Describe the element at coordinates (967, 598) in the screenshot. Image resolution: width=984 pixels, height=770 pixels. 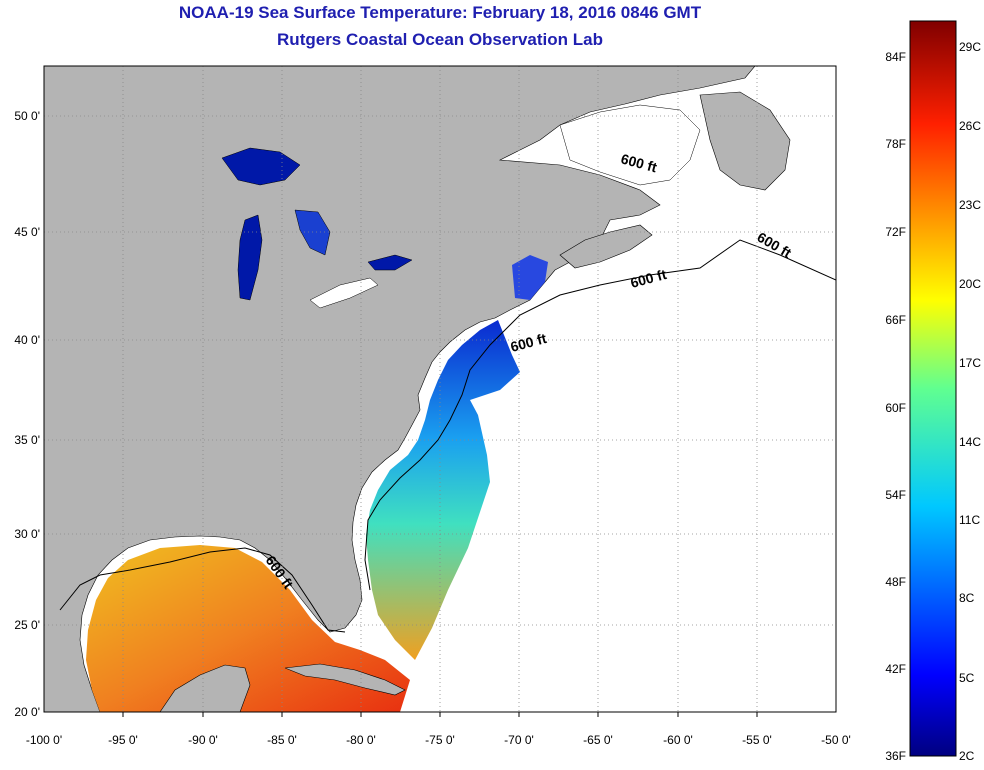
I see `colorbar-c-label: 8C` at that location.